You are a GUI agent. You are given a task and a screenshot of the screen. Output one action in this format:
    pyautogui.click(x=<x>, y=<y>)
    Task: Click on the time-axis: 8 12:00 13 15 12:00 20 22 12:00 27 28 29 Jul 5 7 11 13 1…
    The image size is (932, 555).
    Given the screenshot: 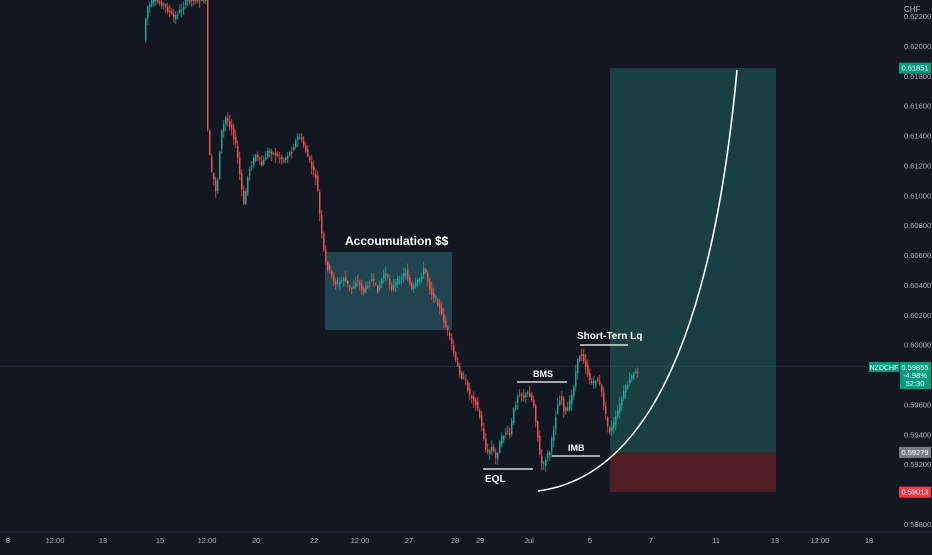 What is the action you would take?
    pyautogui.click(x=439, y=540)
    